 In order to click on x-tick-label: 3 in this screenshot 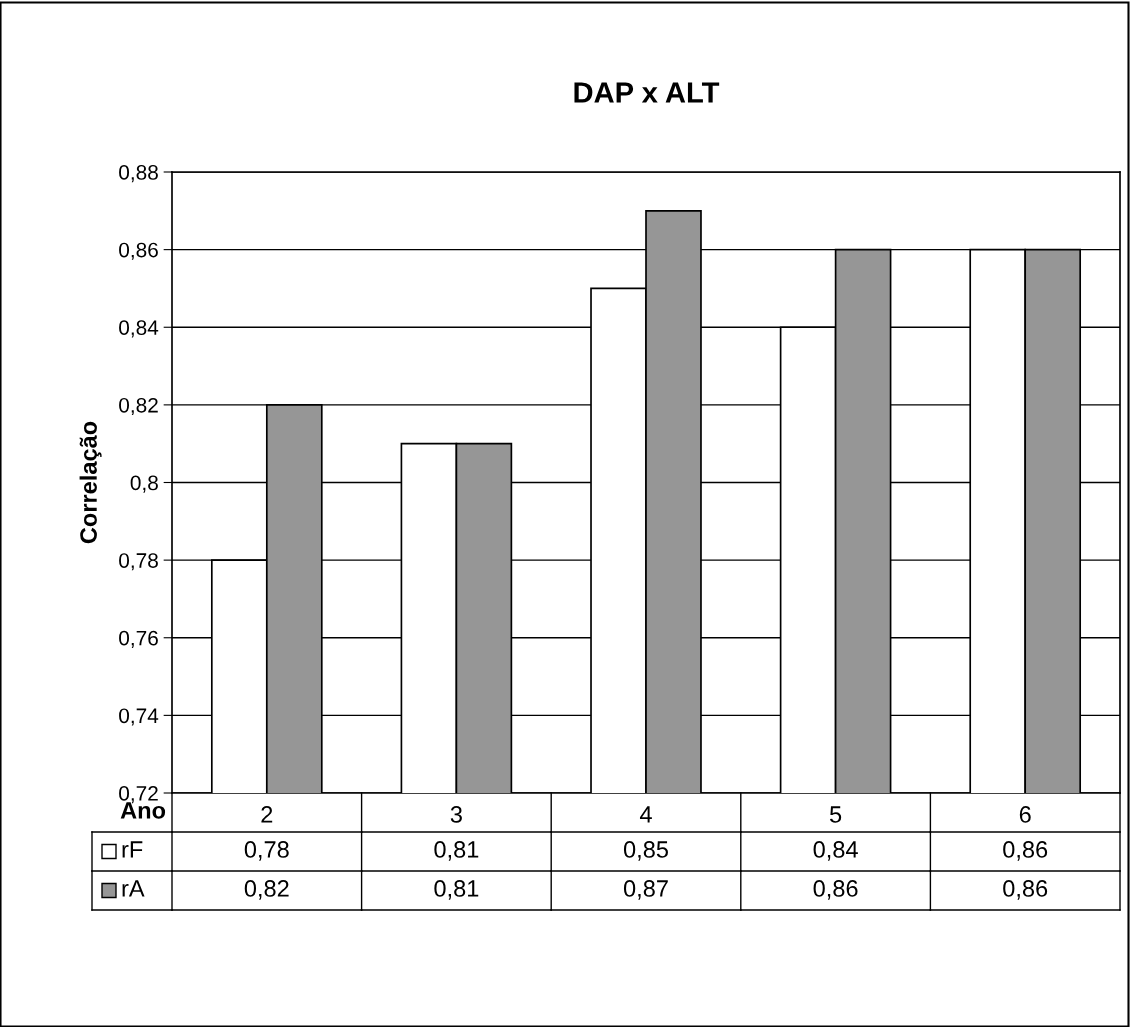, I will do `click(456, 814)`.